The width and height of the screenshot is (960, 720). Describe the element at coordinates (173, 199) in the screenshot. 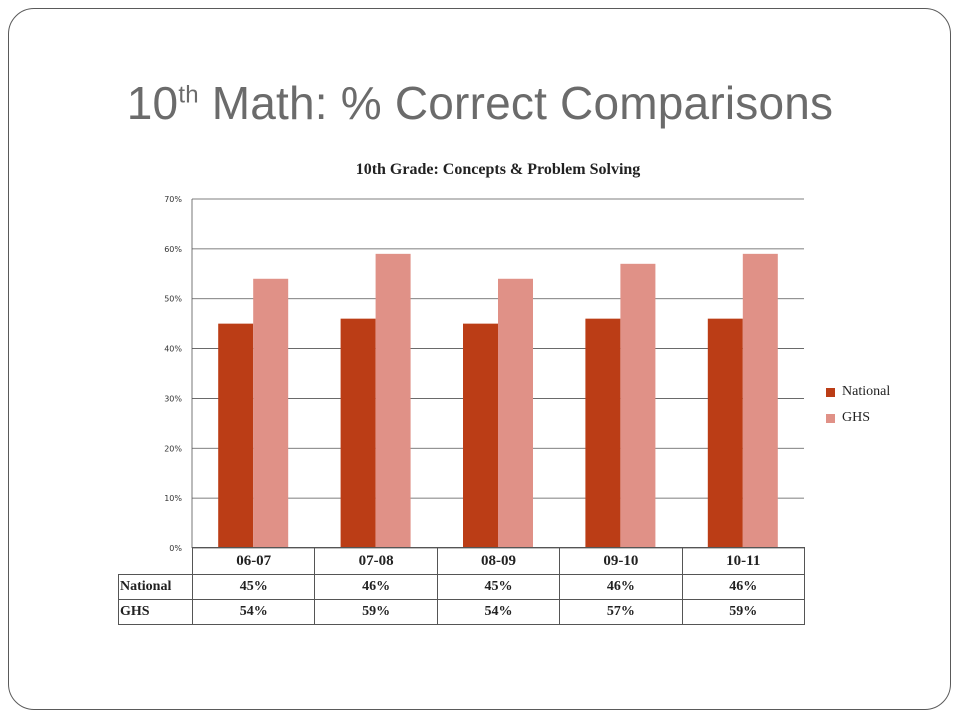

I see `y-tick-label: 70%` at that location.